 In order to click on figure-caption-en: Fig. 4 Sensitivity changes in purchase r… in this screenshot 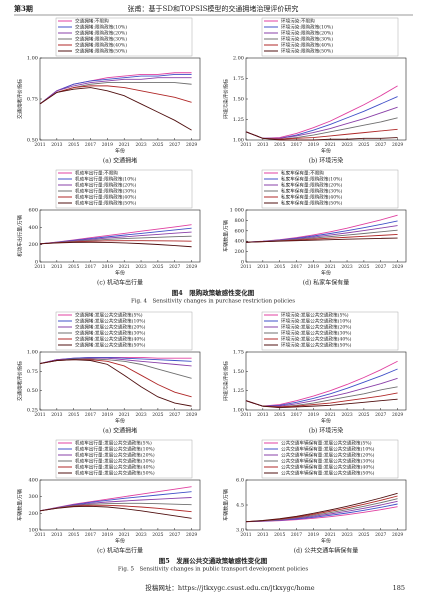, I will do `click(213, 302)`.